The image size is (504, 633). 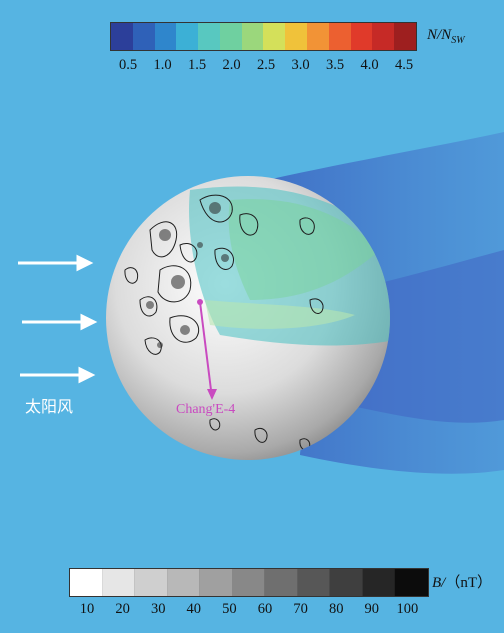 What do you see at coordinates (197, 65) in the screenshot?
I see `colorbar-tick-label: 1.5` at bounding box center [197, 65].